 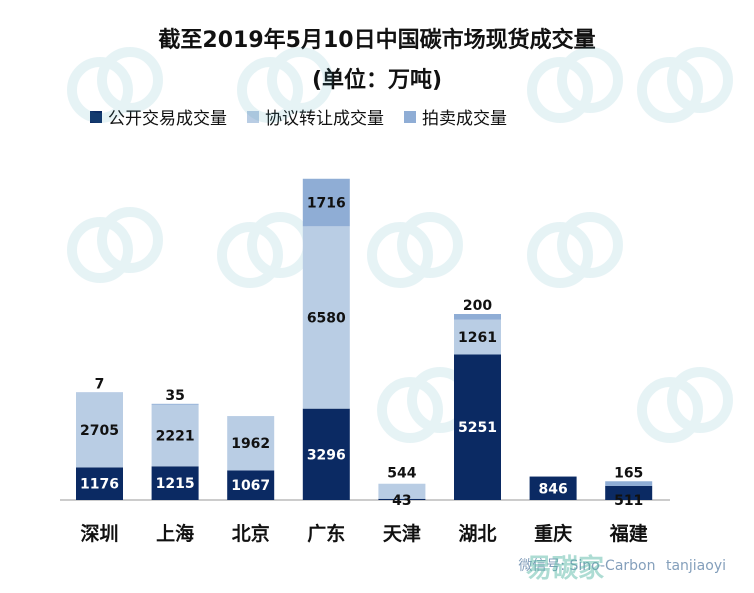 I want to click on data-label-auction-3: 1716, so click(x=326, y=204).